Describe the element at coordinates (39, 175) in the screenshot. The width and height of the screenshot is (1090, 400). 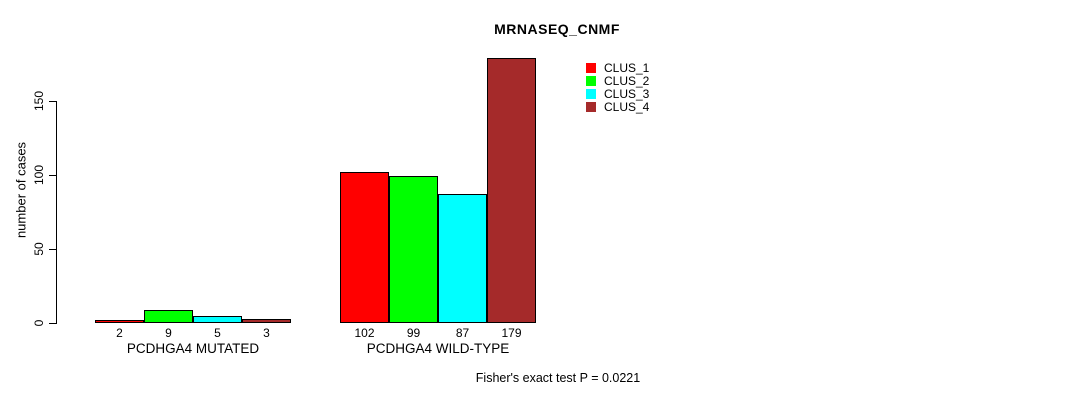
I see `y-tick-label: 100` at that location.